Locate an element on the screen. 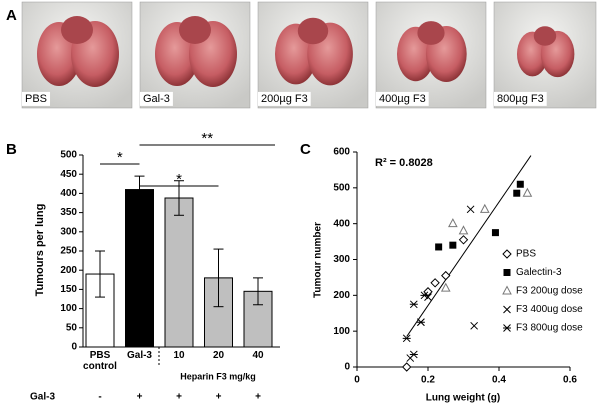 This screenshot has height=410, width=600. x-tick-label: 0.2 is located at coordinates (428, 380).